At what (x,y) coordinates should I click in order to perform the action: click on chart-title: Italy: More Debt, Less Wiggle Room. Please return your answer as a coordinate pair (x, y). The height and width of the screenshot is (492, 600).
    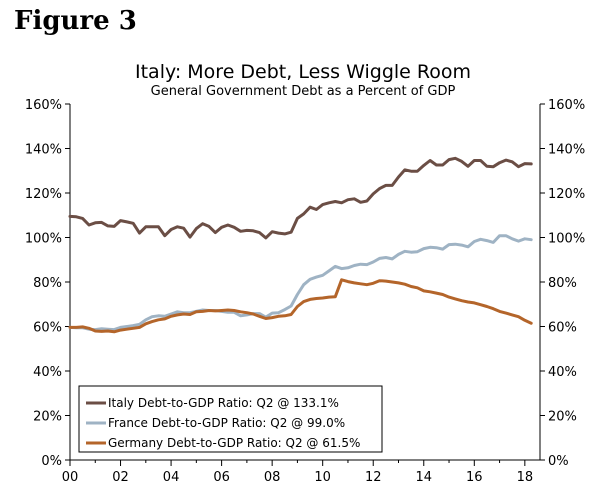
    Looking at the image, I should click on (303, 72).